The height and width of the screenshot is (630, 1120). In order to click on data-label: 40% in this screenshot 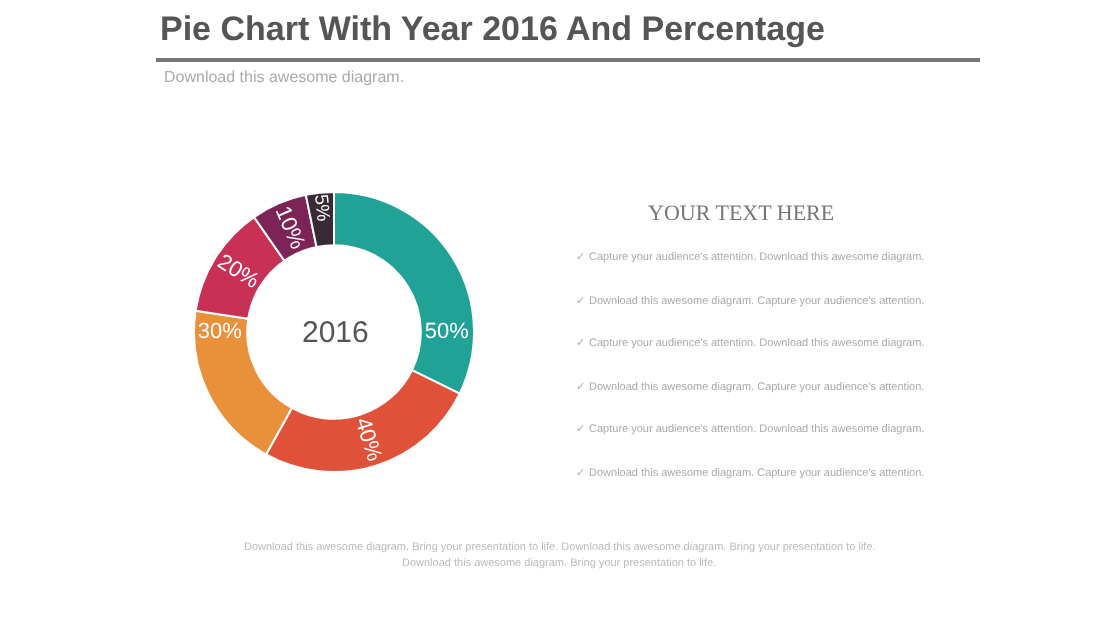, I will do `click(367, 440)`.